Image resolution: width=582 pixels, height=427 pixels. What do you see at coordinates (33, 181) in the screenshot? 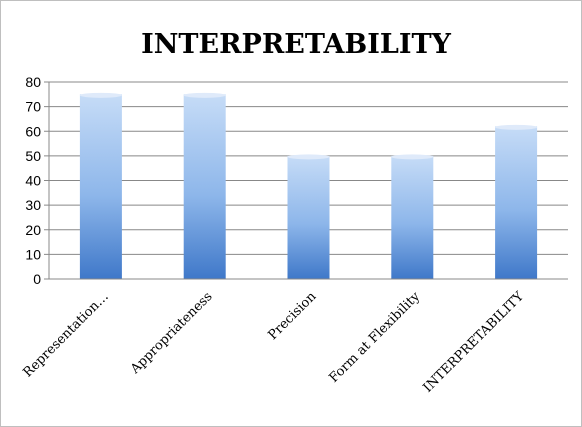
I see `y-tick-label-40: 40` at bounding box center [33, 181].